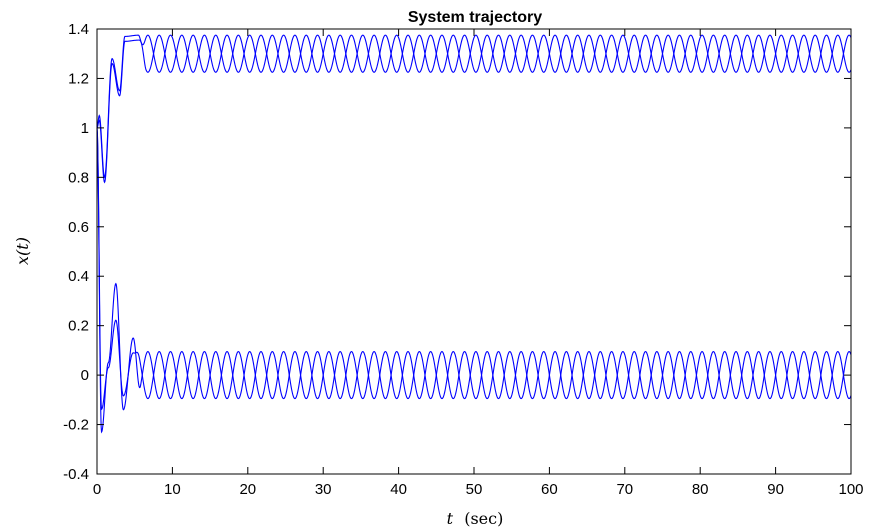  What do you see at coordinates (85, 128) in the screenshot?
I see `y-tick-label: 1` at bounding box center [85, 128].